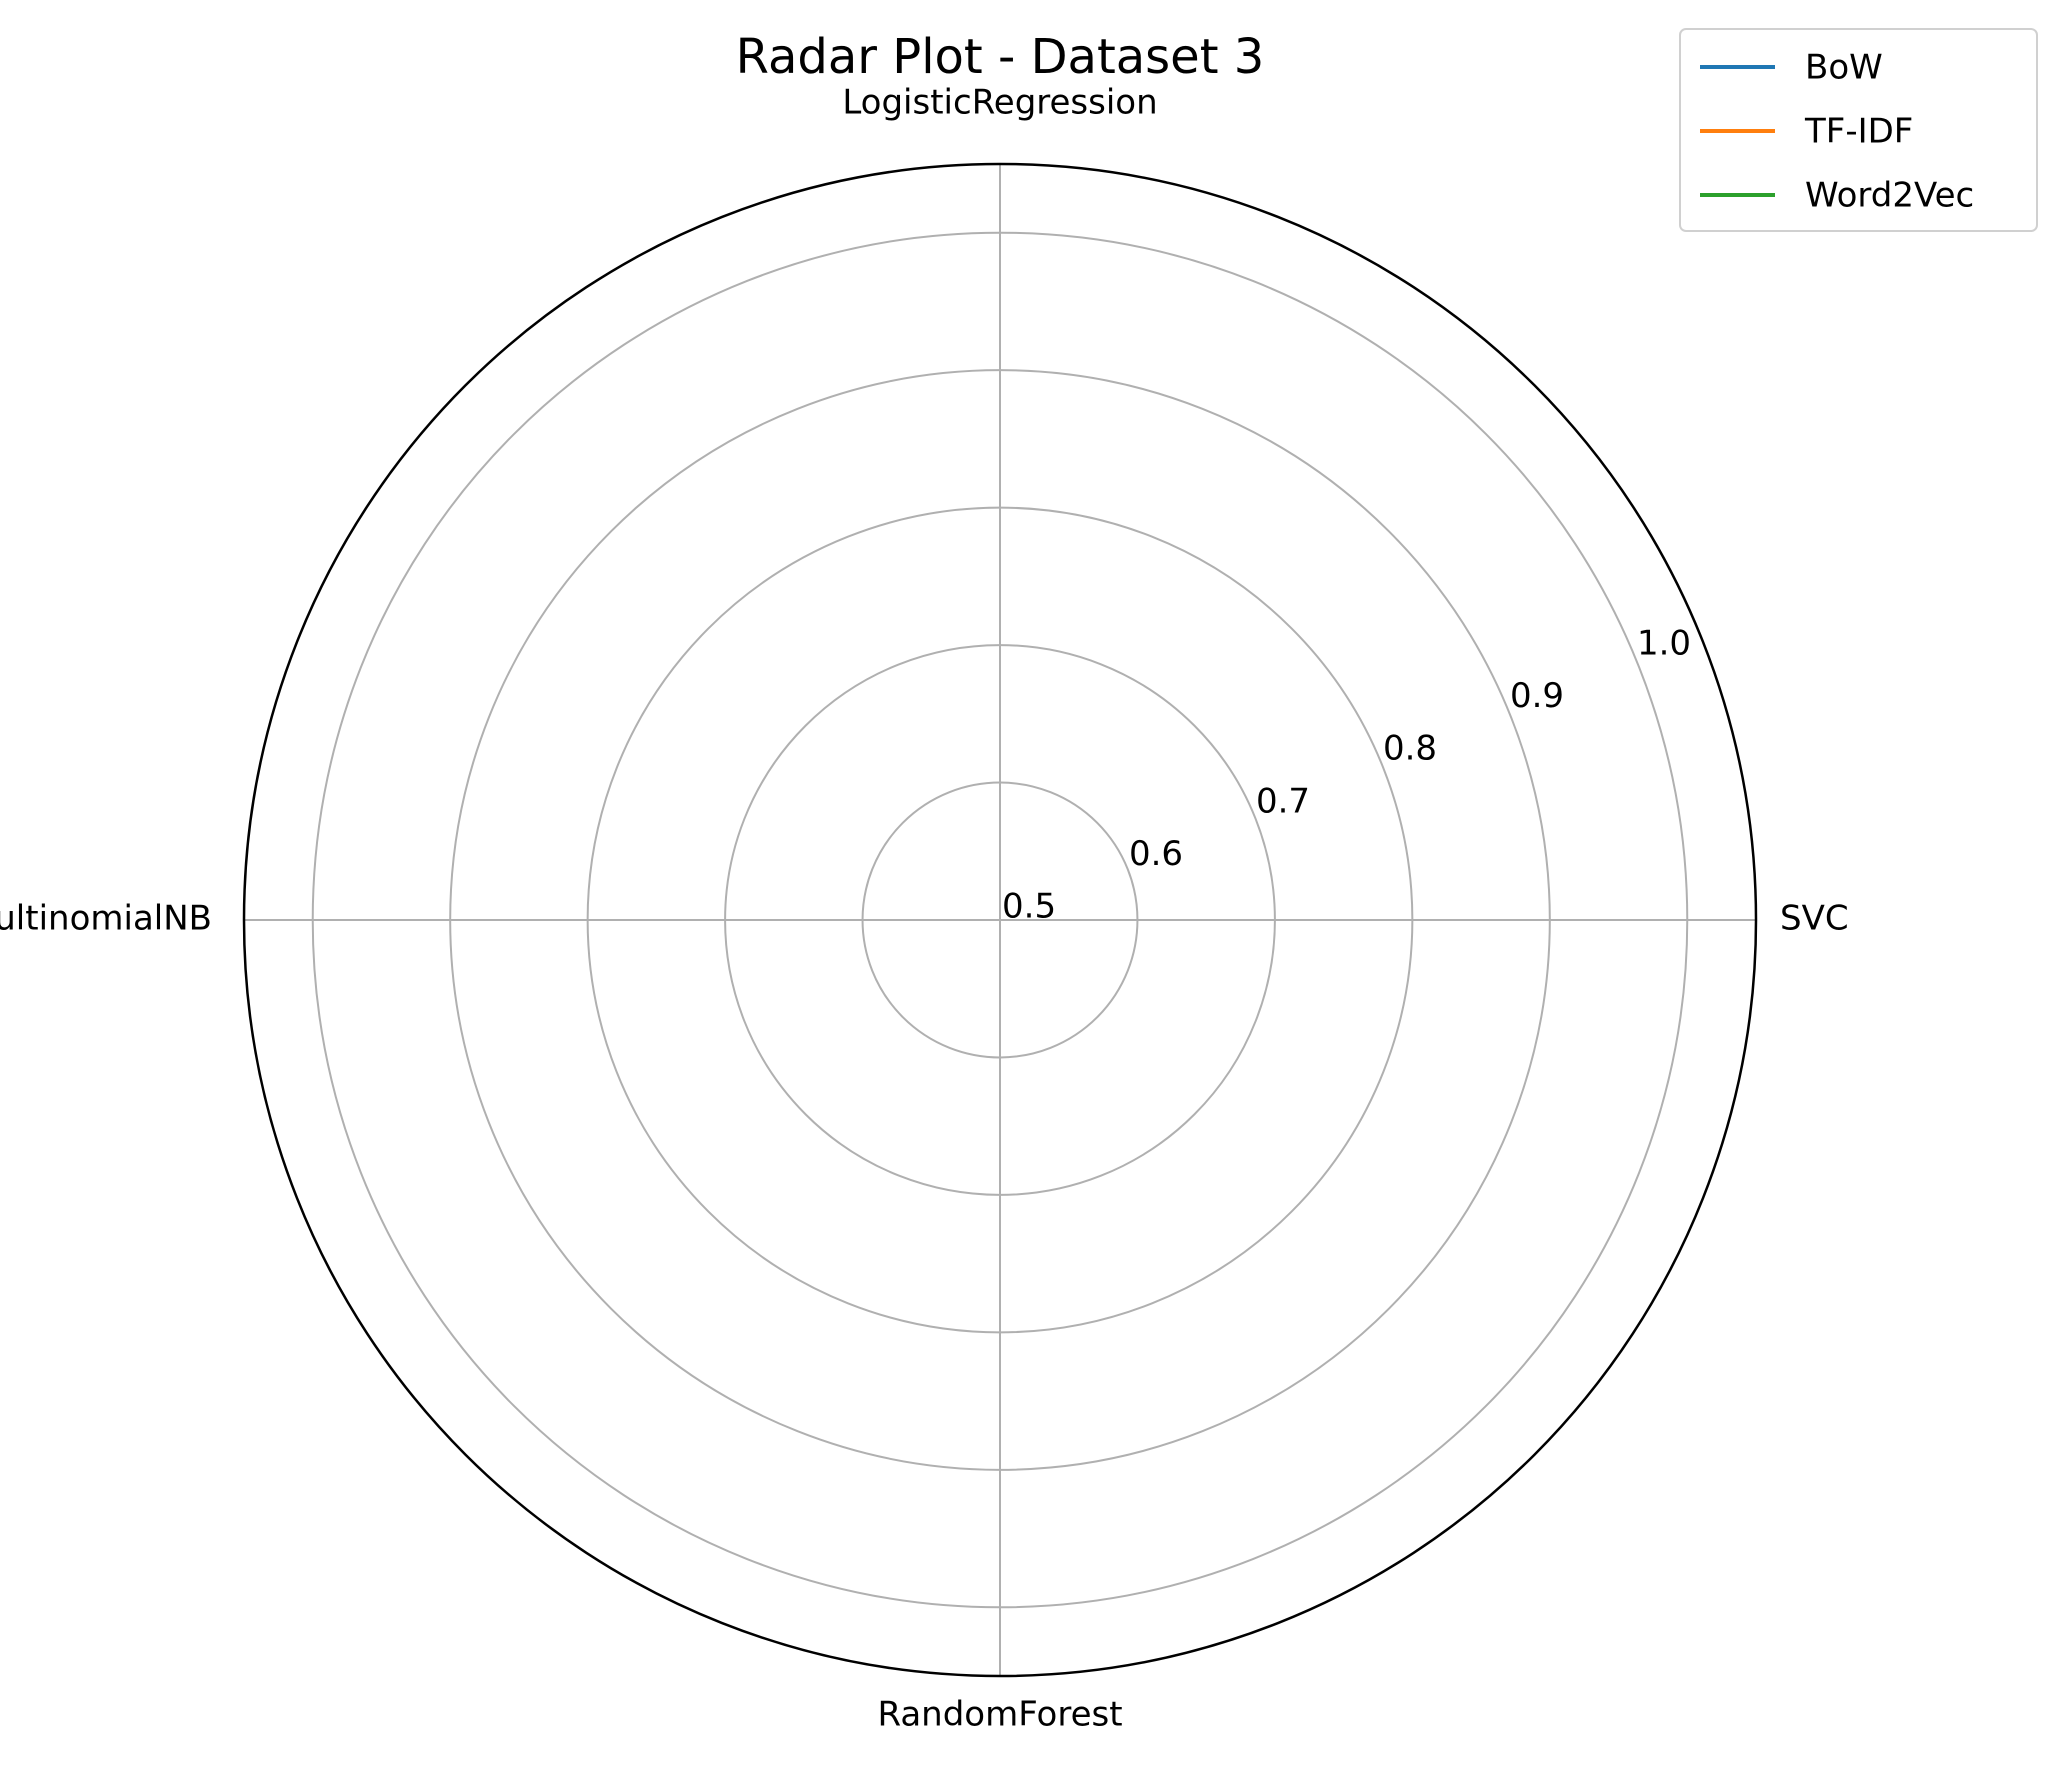  I want to click on category-label: SVC, so click(1814, 919).